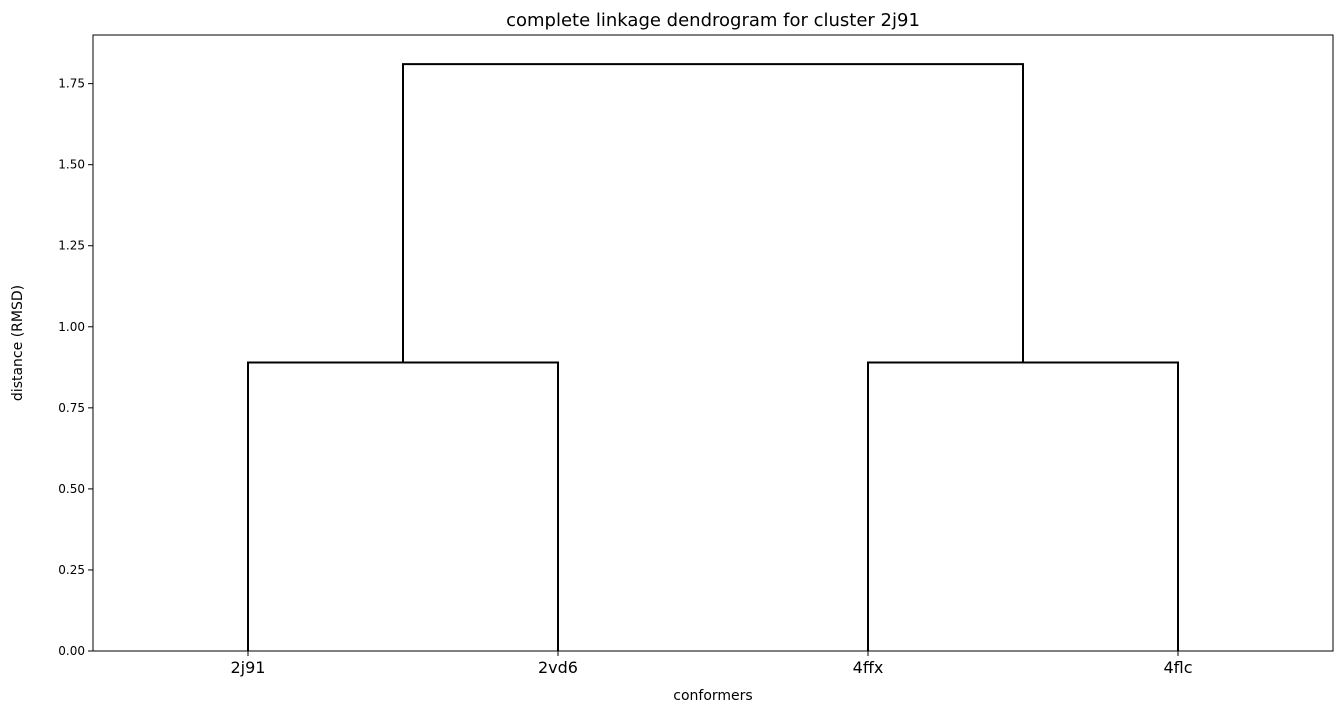 This screenshot has height=714, width=1343. What do you see at coordinates (712, 696) in the screenshot?
I see `x-axis-label: conformers` at bounding box center [712, 696].